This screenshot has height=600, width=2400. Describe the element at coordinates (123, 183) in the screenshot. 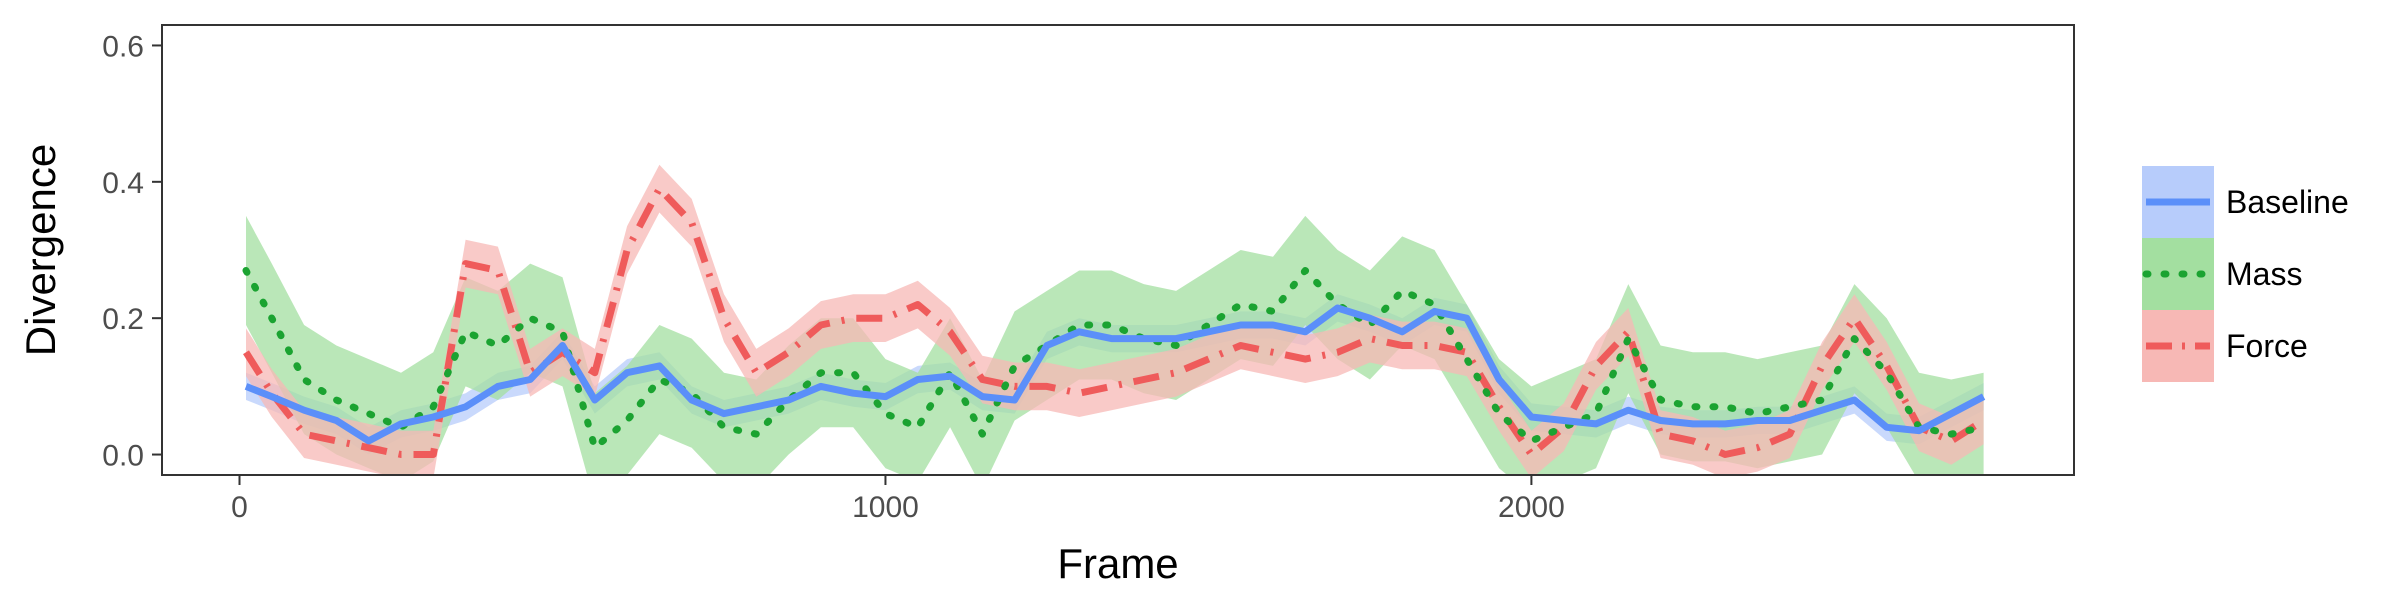

I see `y-tick-label: 0.4` at that location.